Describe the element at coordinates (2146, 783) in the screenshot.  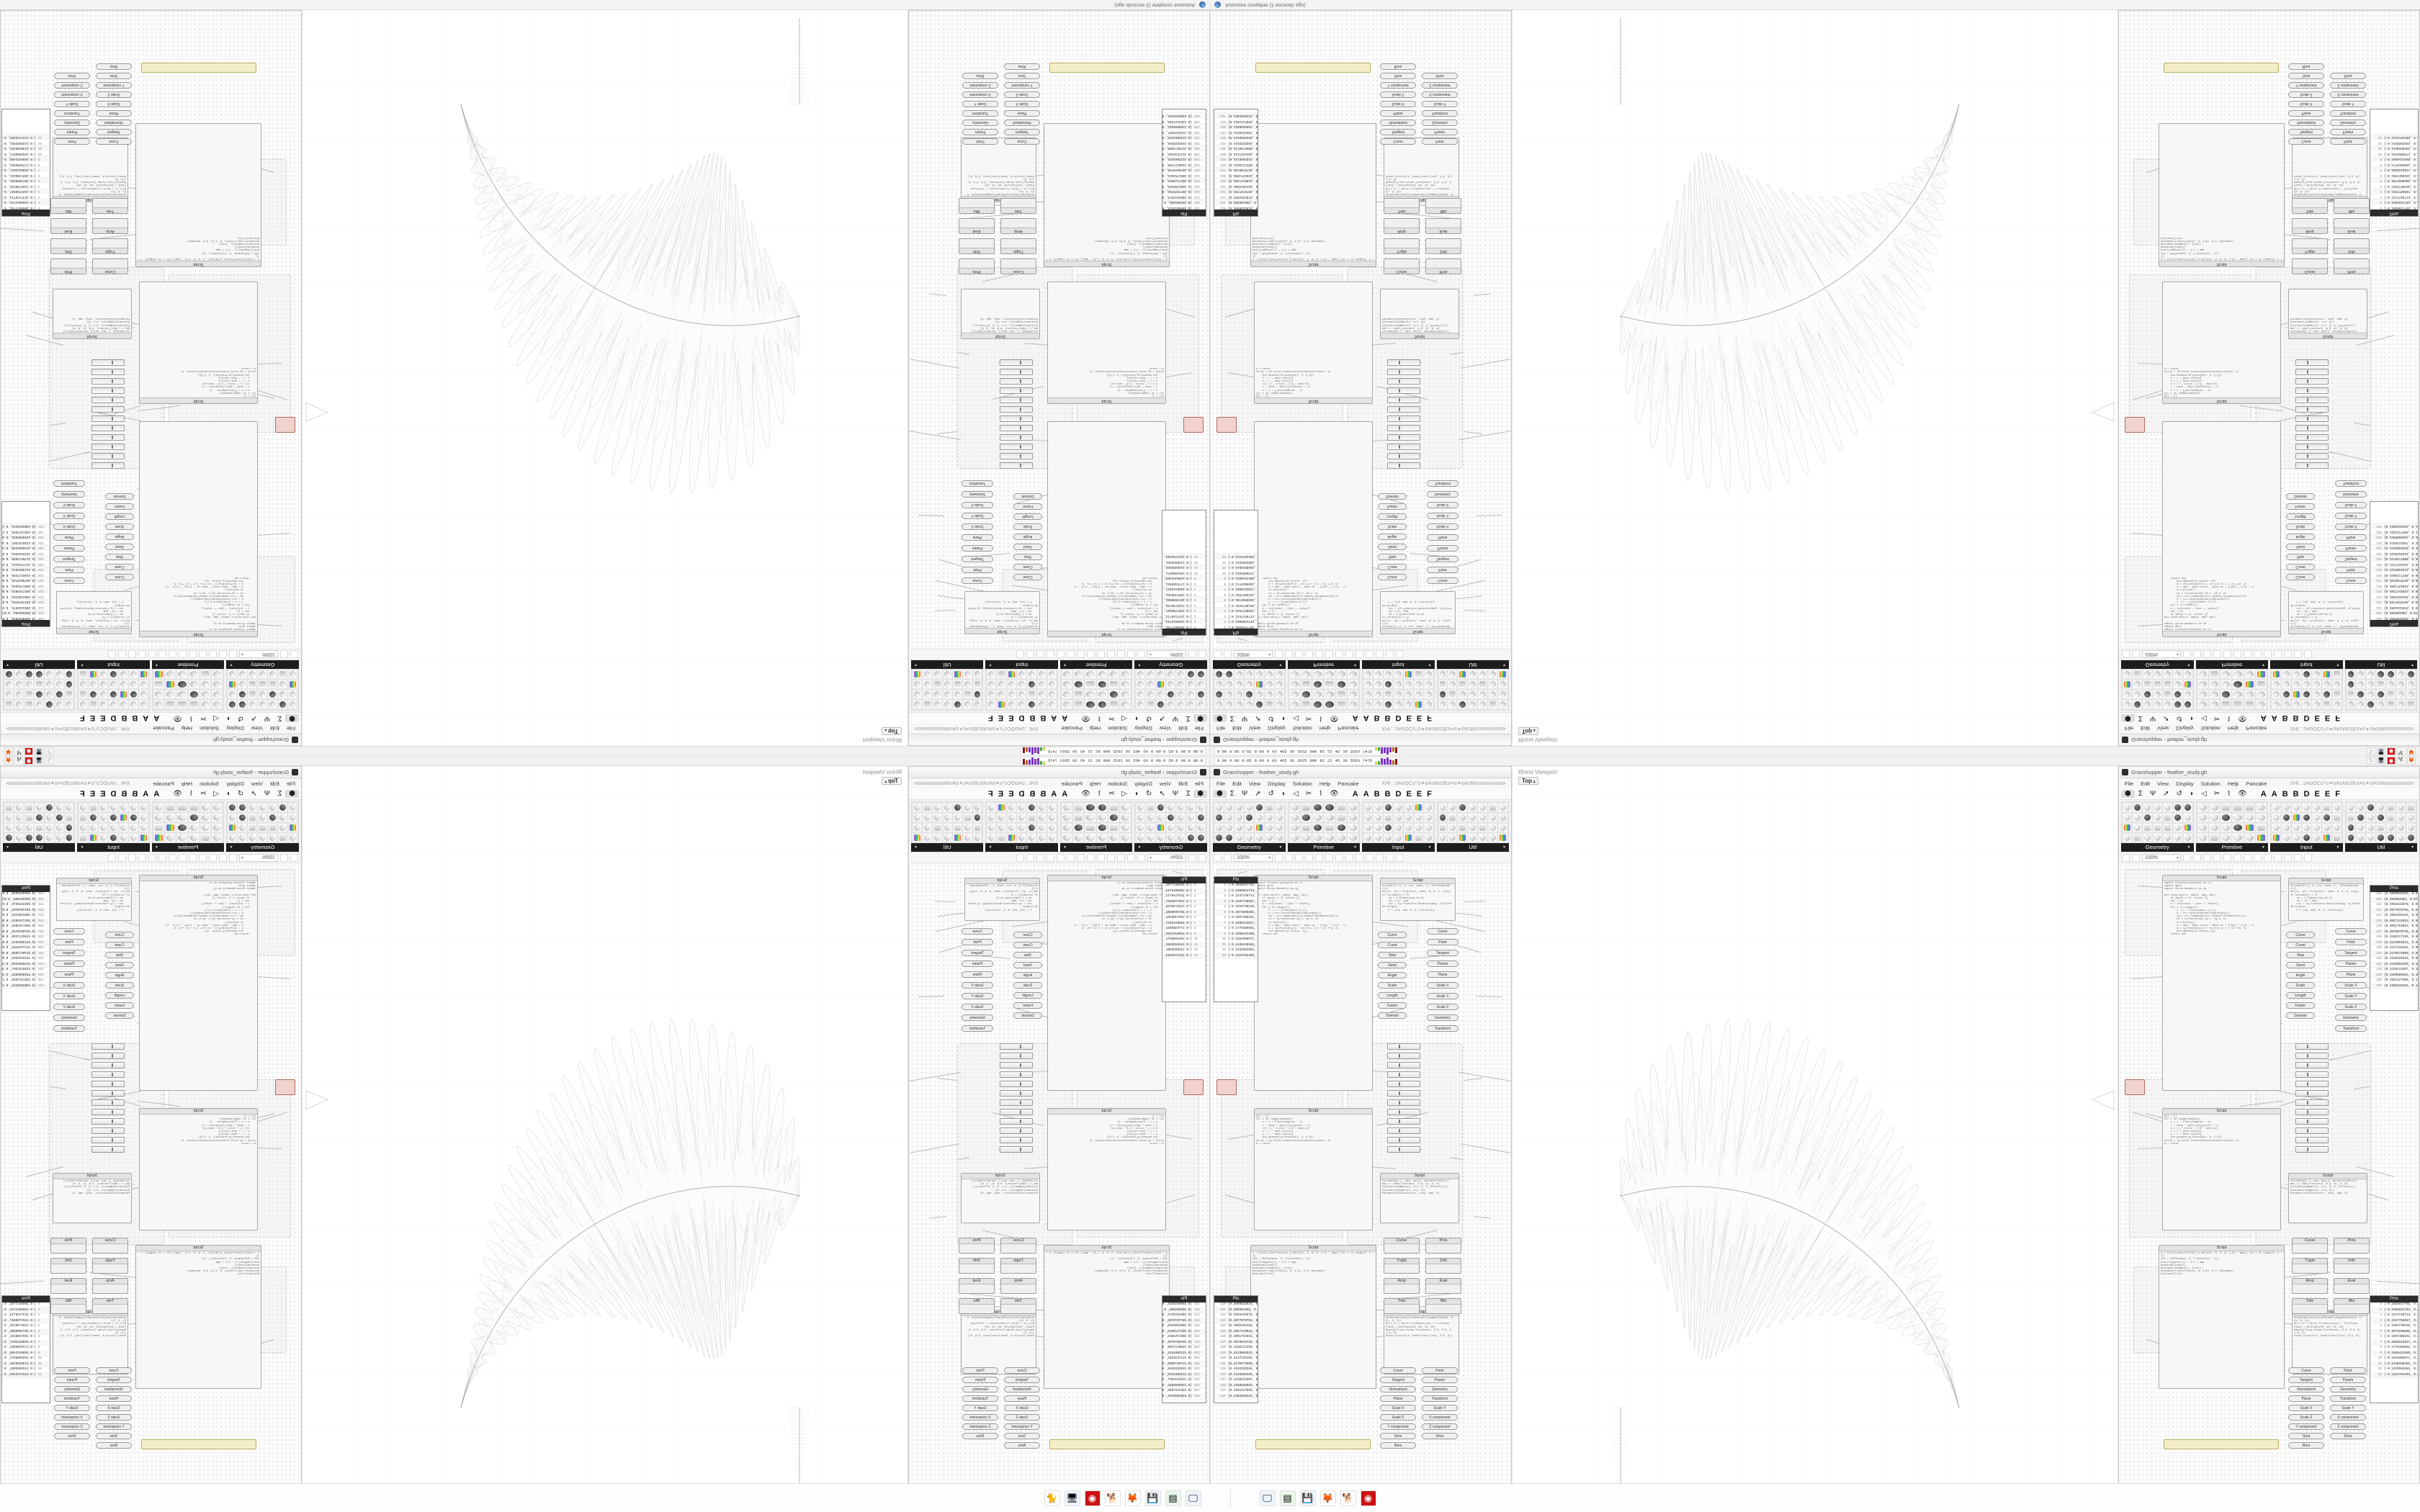
I see `menu-item-edit: Edit` at that location.